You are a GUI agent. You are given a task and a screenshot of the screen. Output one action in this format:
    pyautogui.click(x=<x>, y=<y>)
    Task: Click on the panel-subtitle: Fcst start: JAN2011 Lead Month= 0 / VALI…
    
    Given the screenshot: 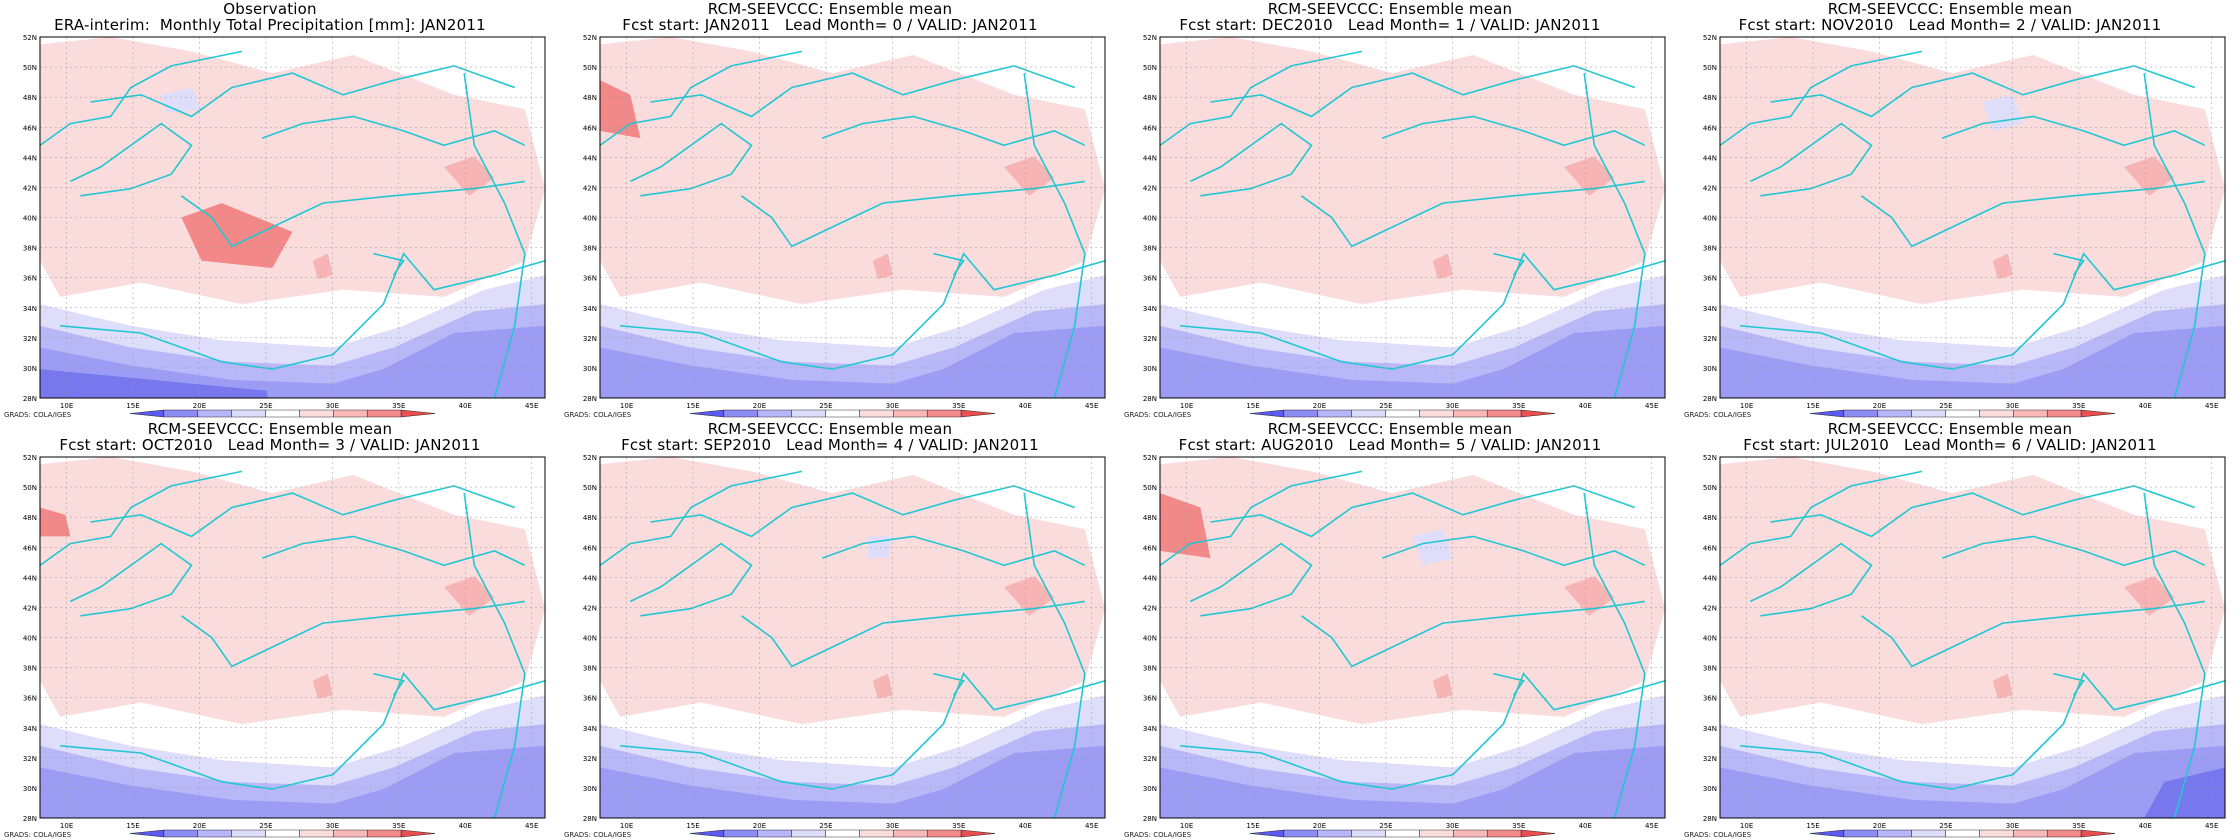 What is the action you would take?
    pyautogui.click(x=830, y=25)
    